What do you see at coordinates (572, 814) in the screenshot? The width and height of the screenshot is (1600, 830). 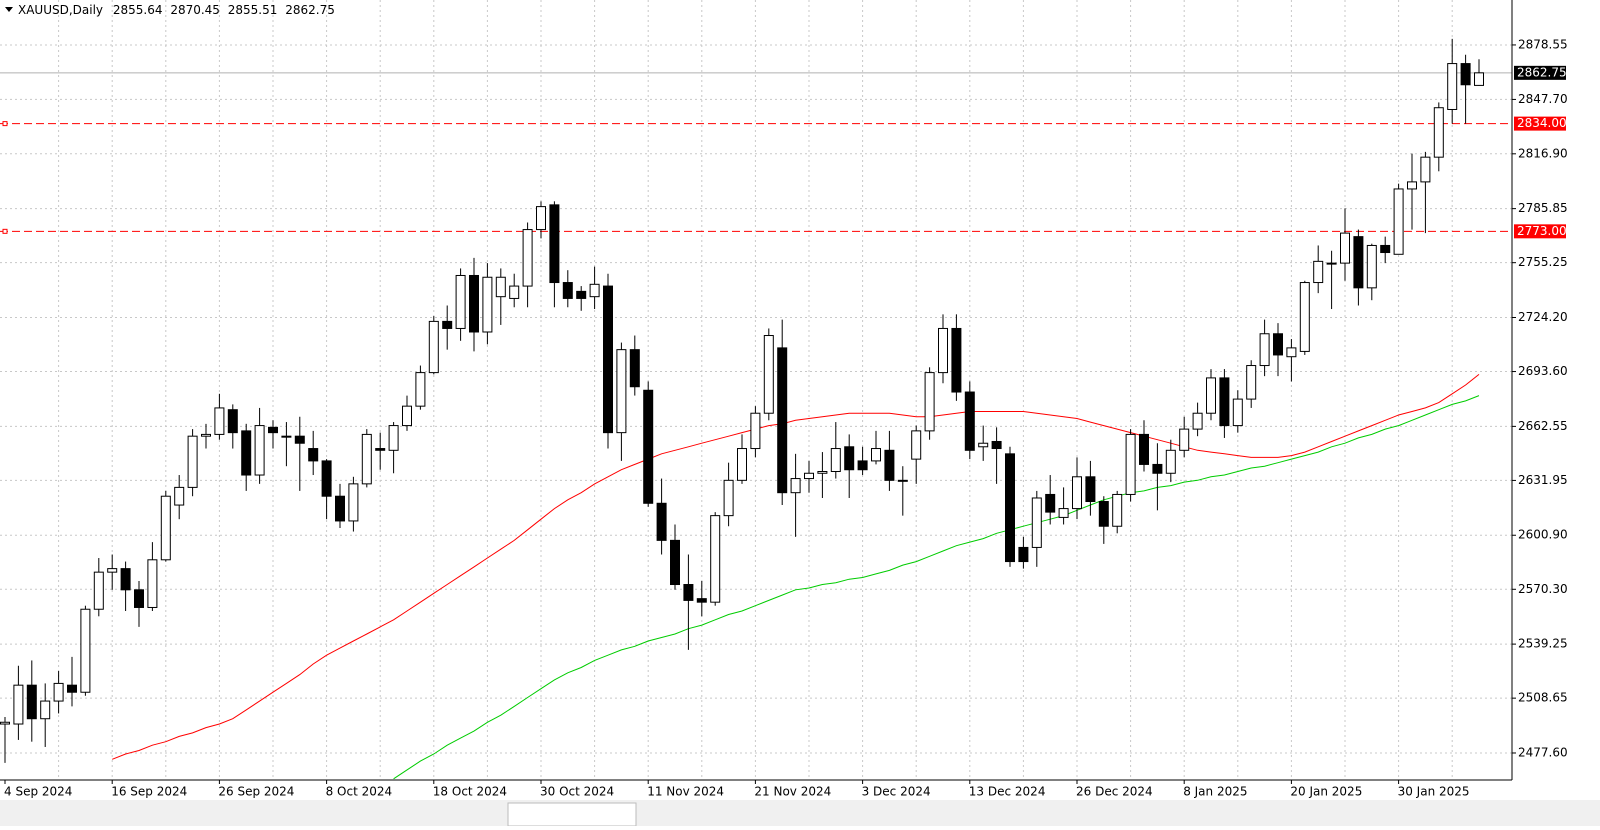 I see `tab` at bounding box center [572, 814].